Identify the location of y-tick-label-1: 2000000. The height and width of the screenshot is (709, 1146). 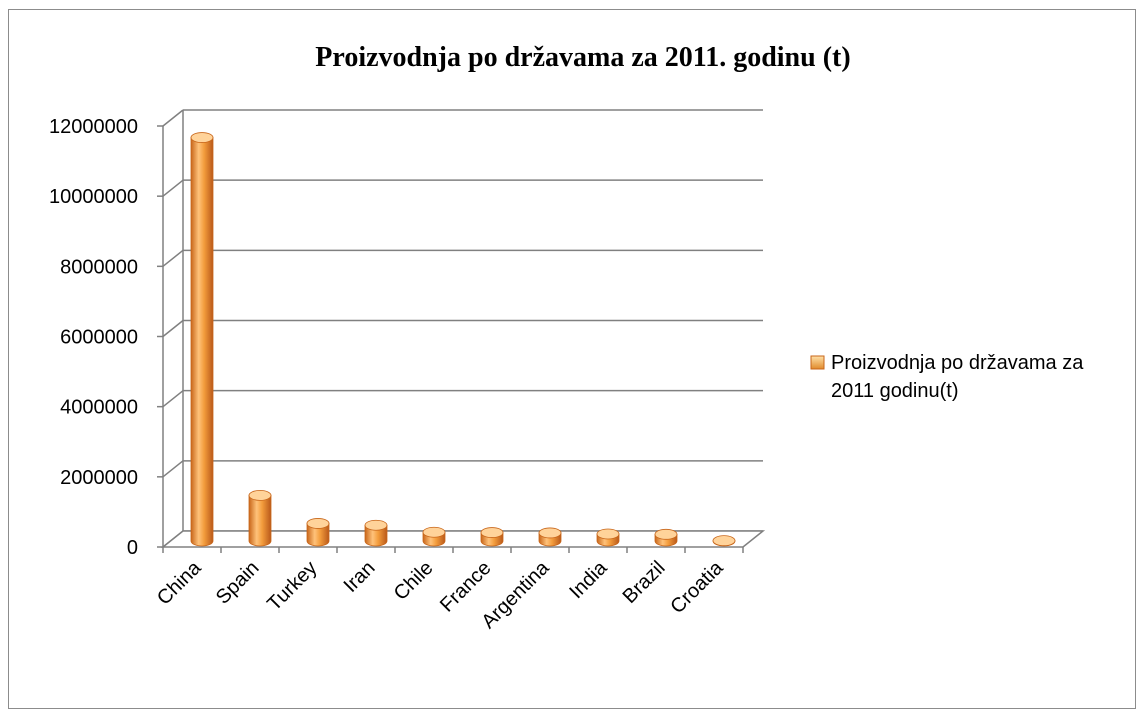
(99, 478).